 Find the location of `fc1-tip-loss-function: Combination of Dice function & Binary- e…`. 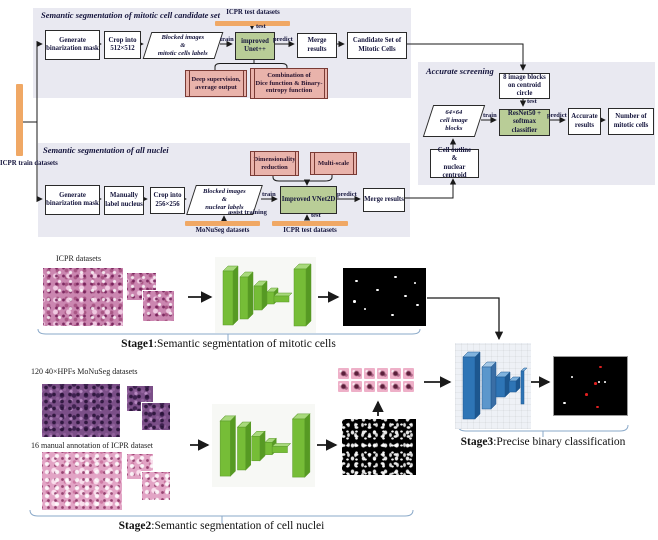

fc1-tip-loss-function: Combination of Dice function & Binary- e… is located at coordinates (289, 83).